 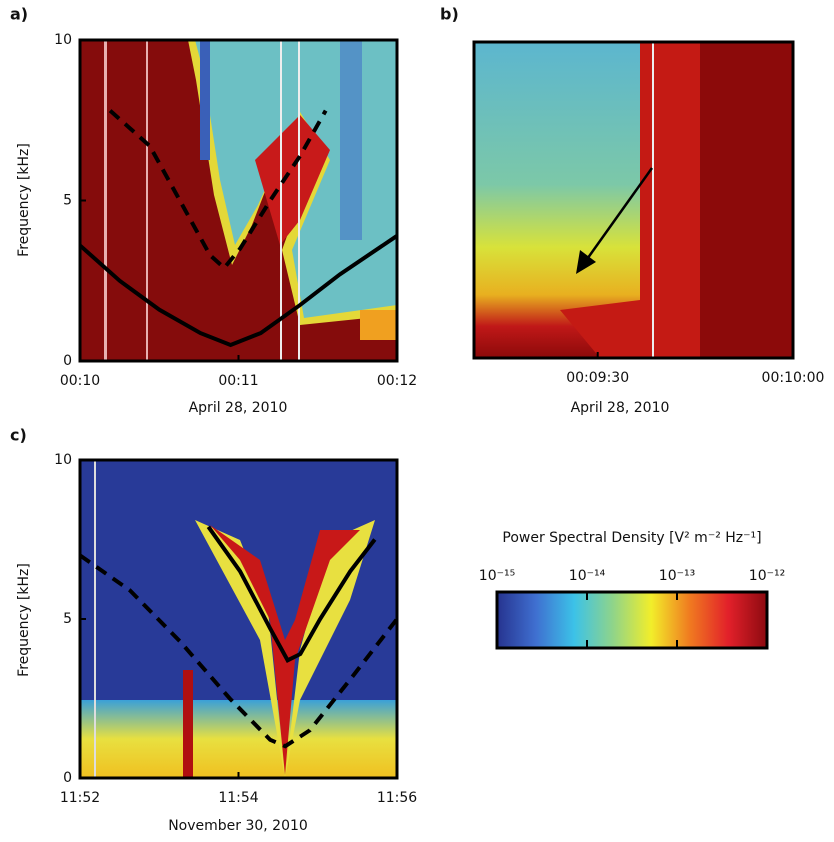 What do you see at coordinates (497, 576) in the screenshot?
I see `colorbar-tick-label: 10⁻¹⁵` at bounding box center [497, 576].